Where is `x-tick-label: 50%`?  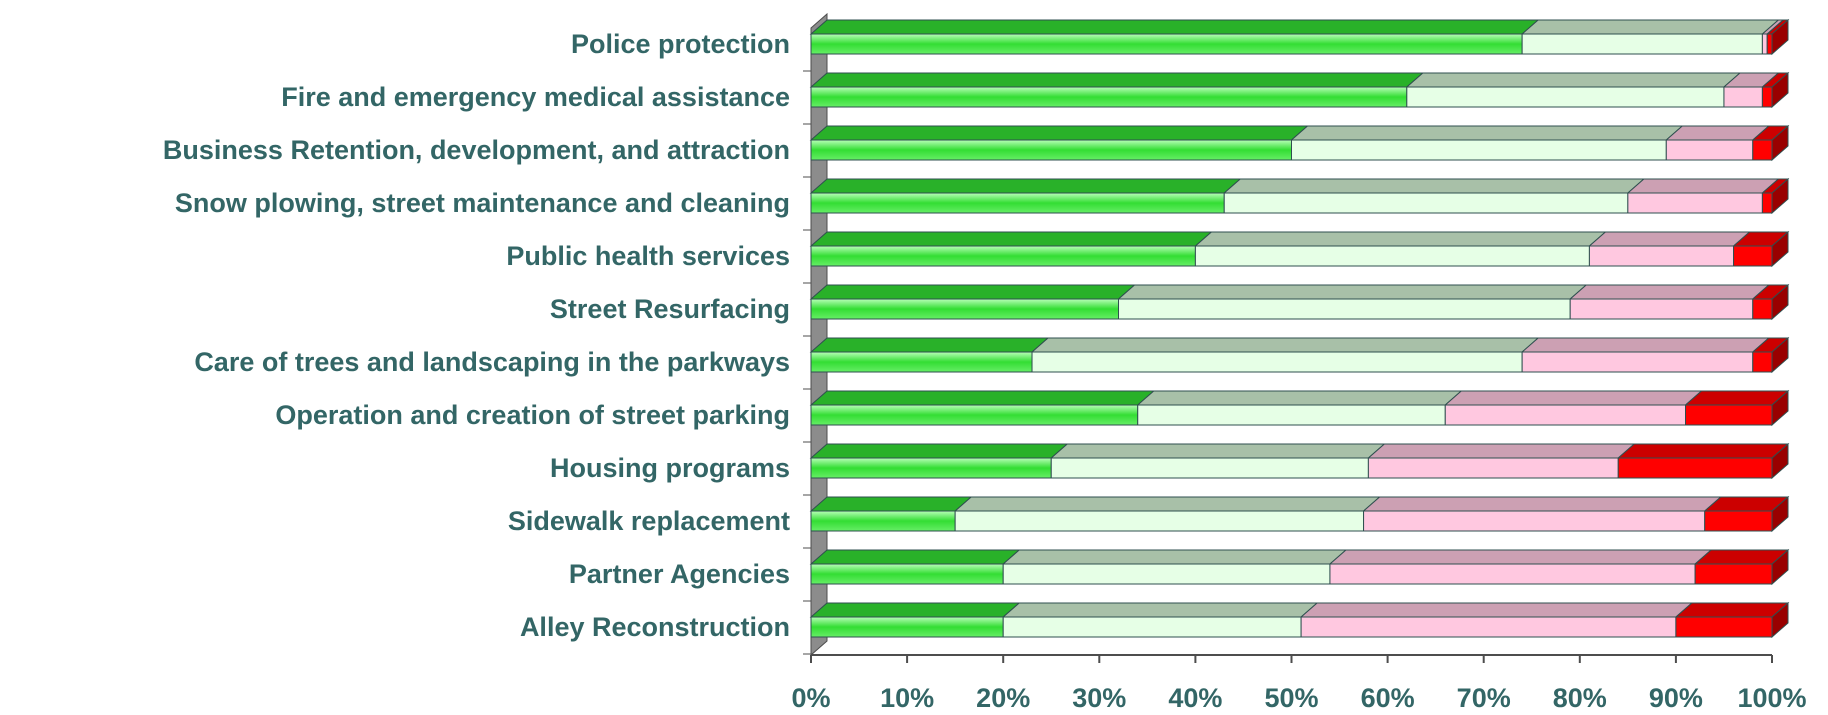 x-tick-label: 50% is located at coordinates (1291, 698).